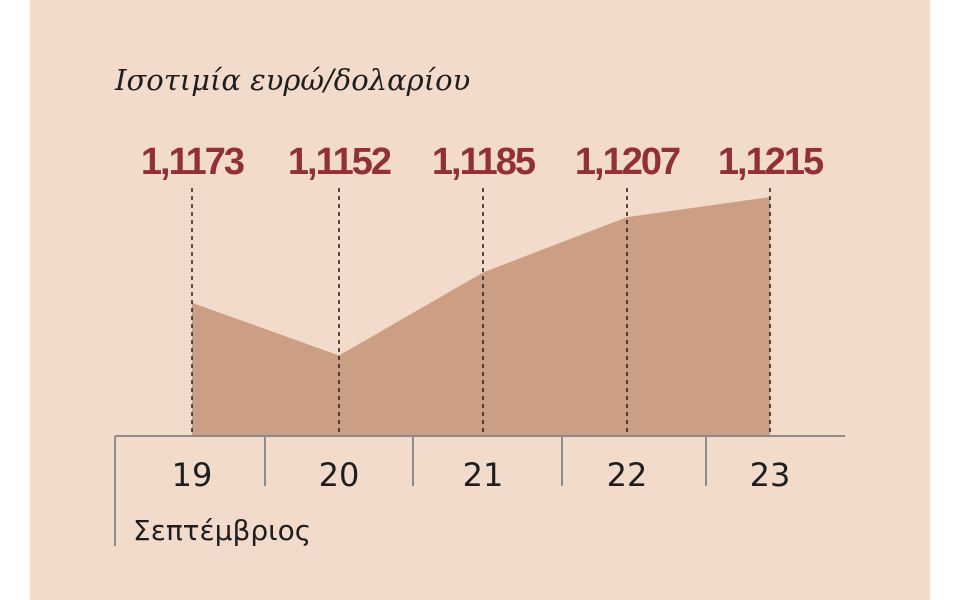  Describe the element at coordinates (483, 475) in the screenshot. I see `x-tick-label: 21` at that location.